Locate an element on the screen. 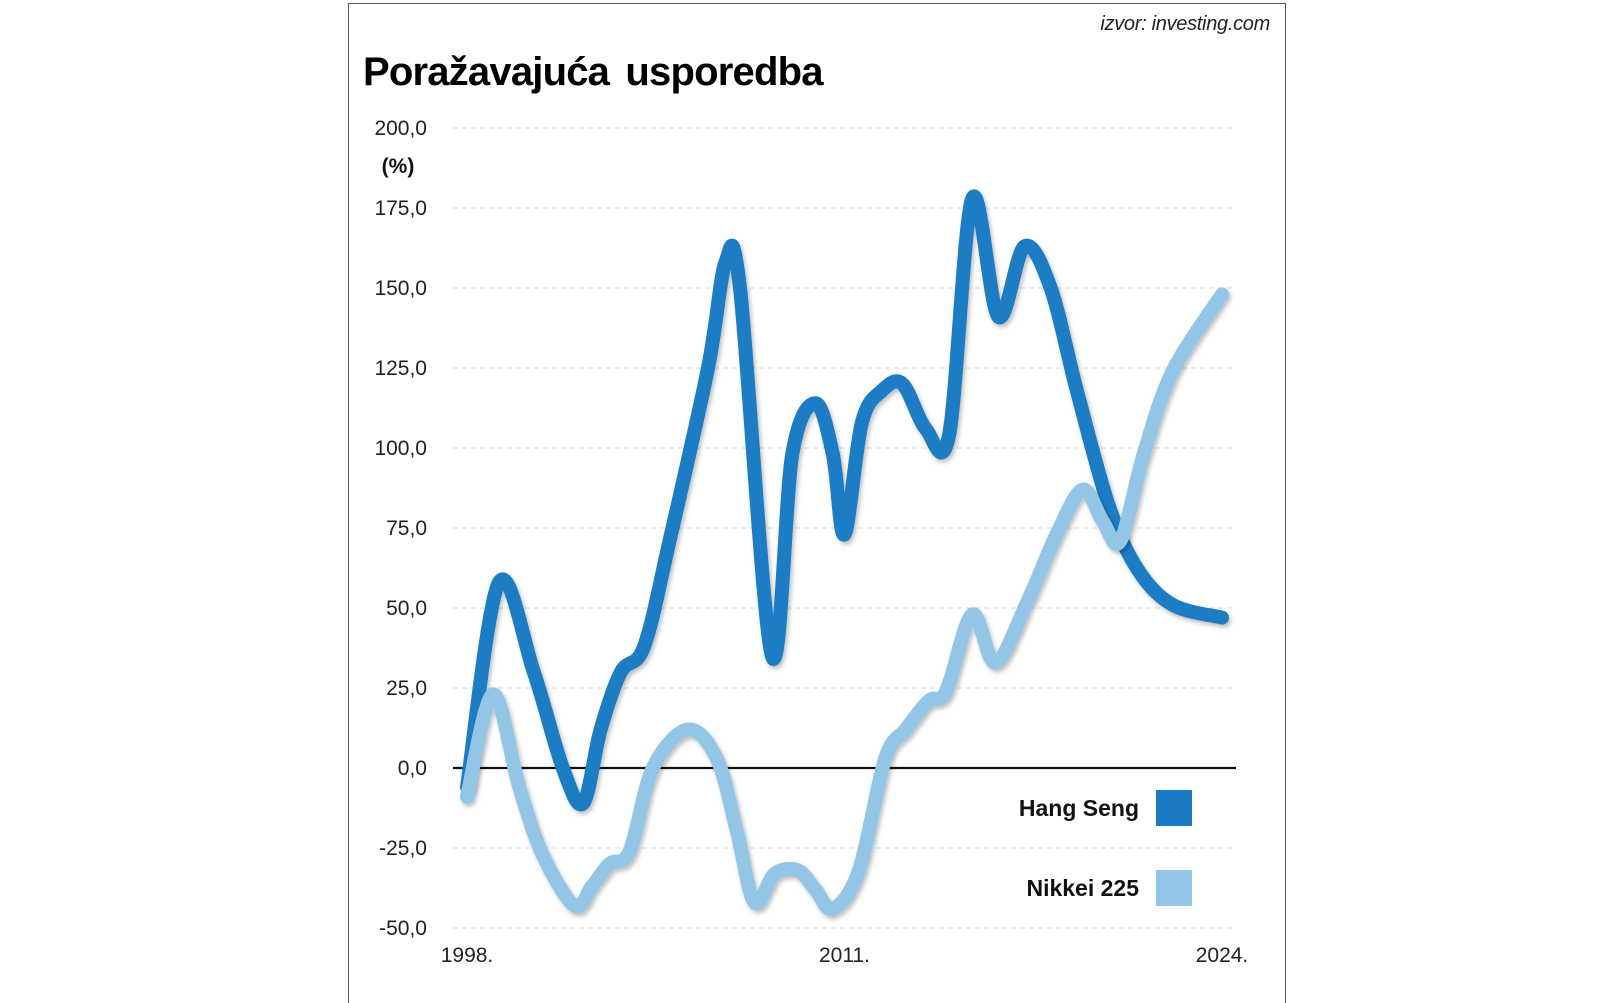 The image size is (1600, 1003). y-tick-label: 175,0 is located at coordinates (400, 208).